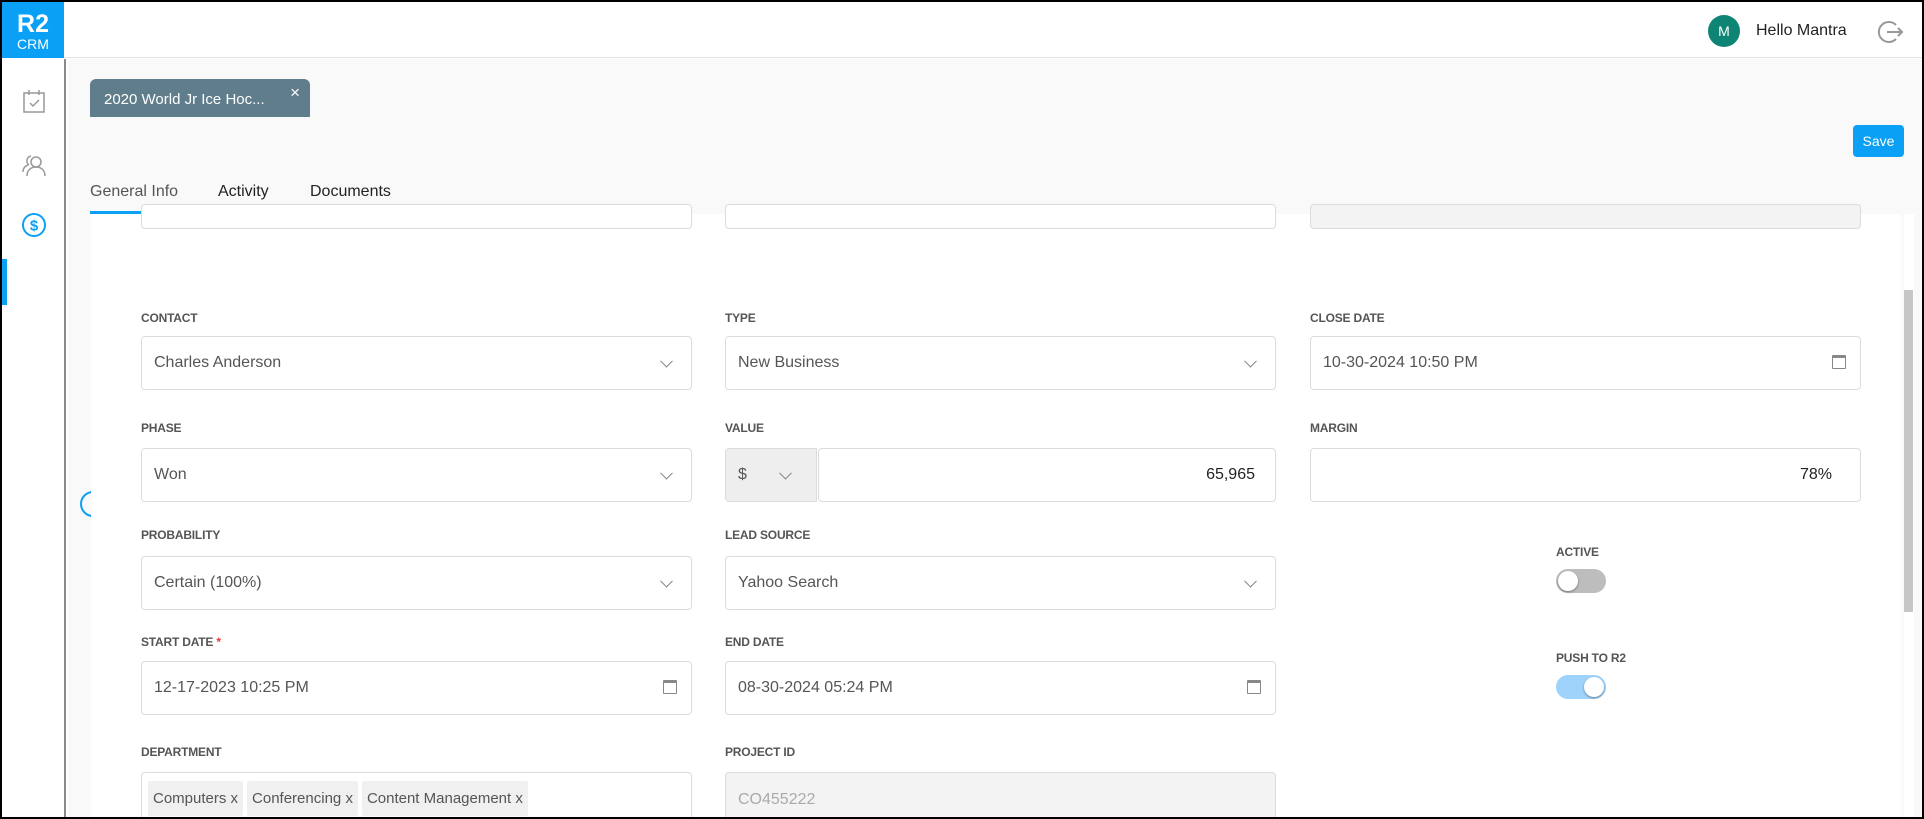  What do you see at coordinates (416, 475) in the screenshot?
I see `phase-select: Won` at bounding box center [416, 475].